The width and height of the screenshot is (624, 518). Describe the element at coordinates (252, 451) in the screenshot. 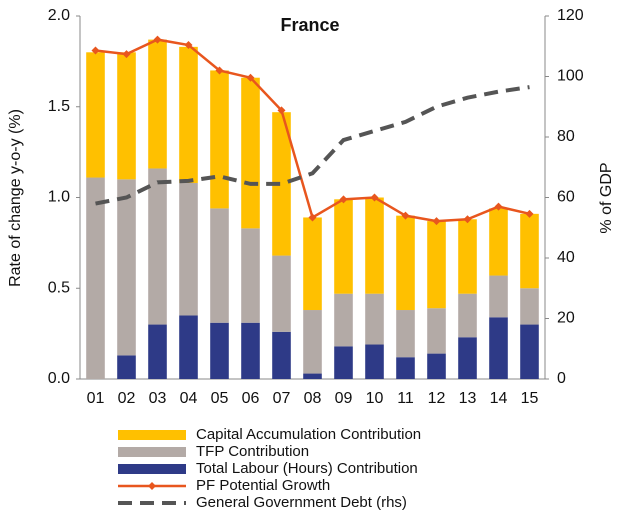

I see `legend-label: TFP Contribution` at that location.